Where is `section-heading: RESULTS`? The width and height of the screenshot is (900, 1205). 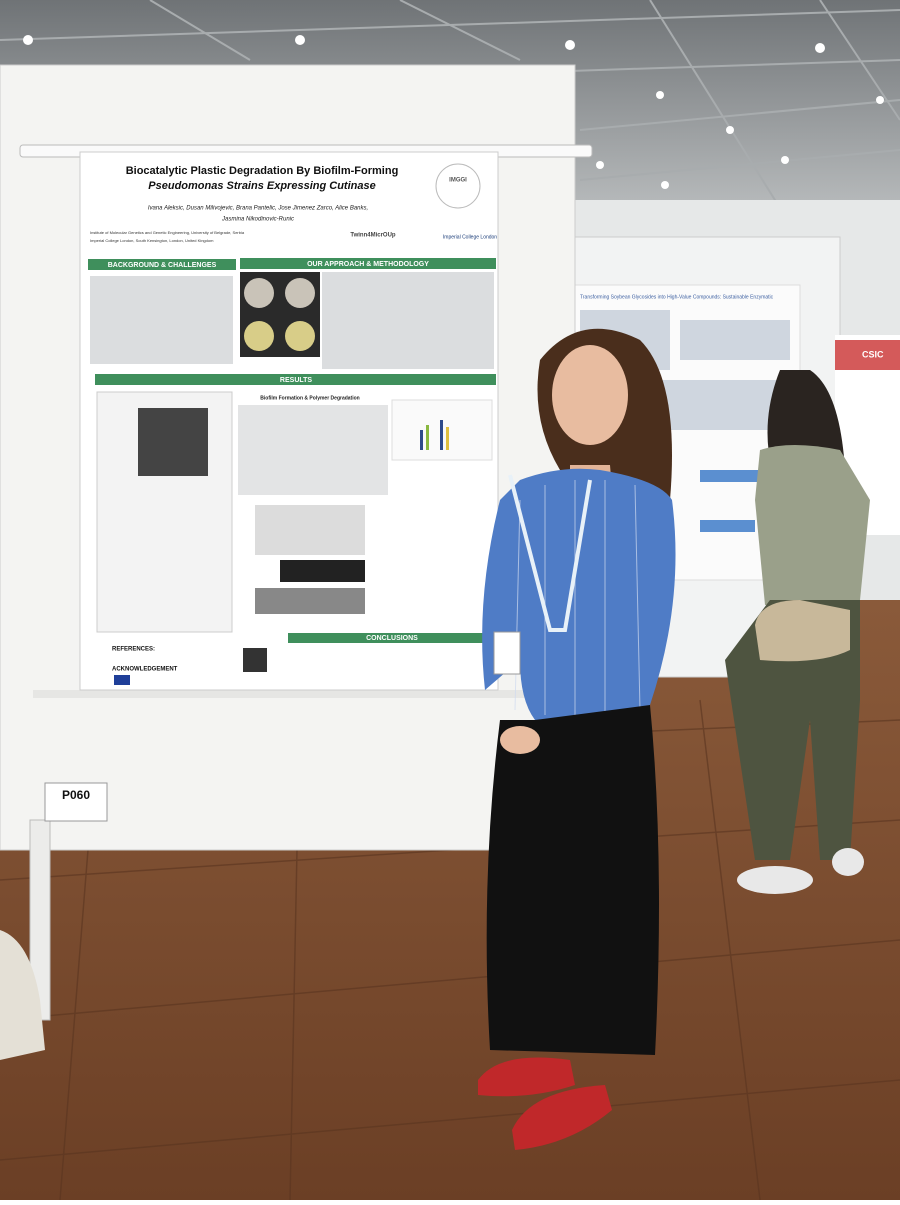 section-heading: RESULTS is located at coordinates (296, 380).